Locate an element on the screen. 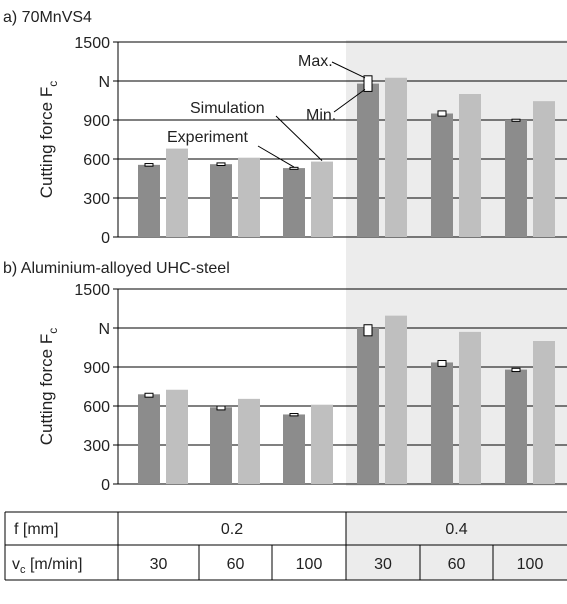 The image size is (567, 604). f-value: 0.4 is located at coordinates (456, 529).